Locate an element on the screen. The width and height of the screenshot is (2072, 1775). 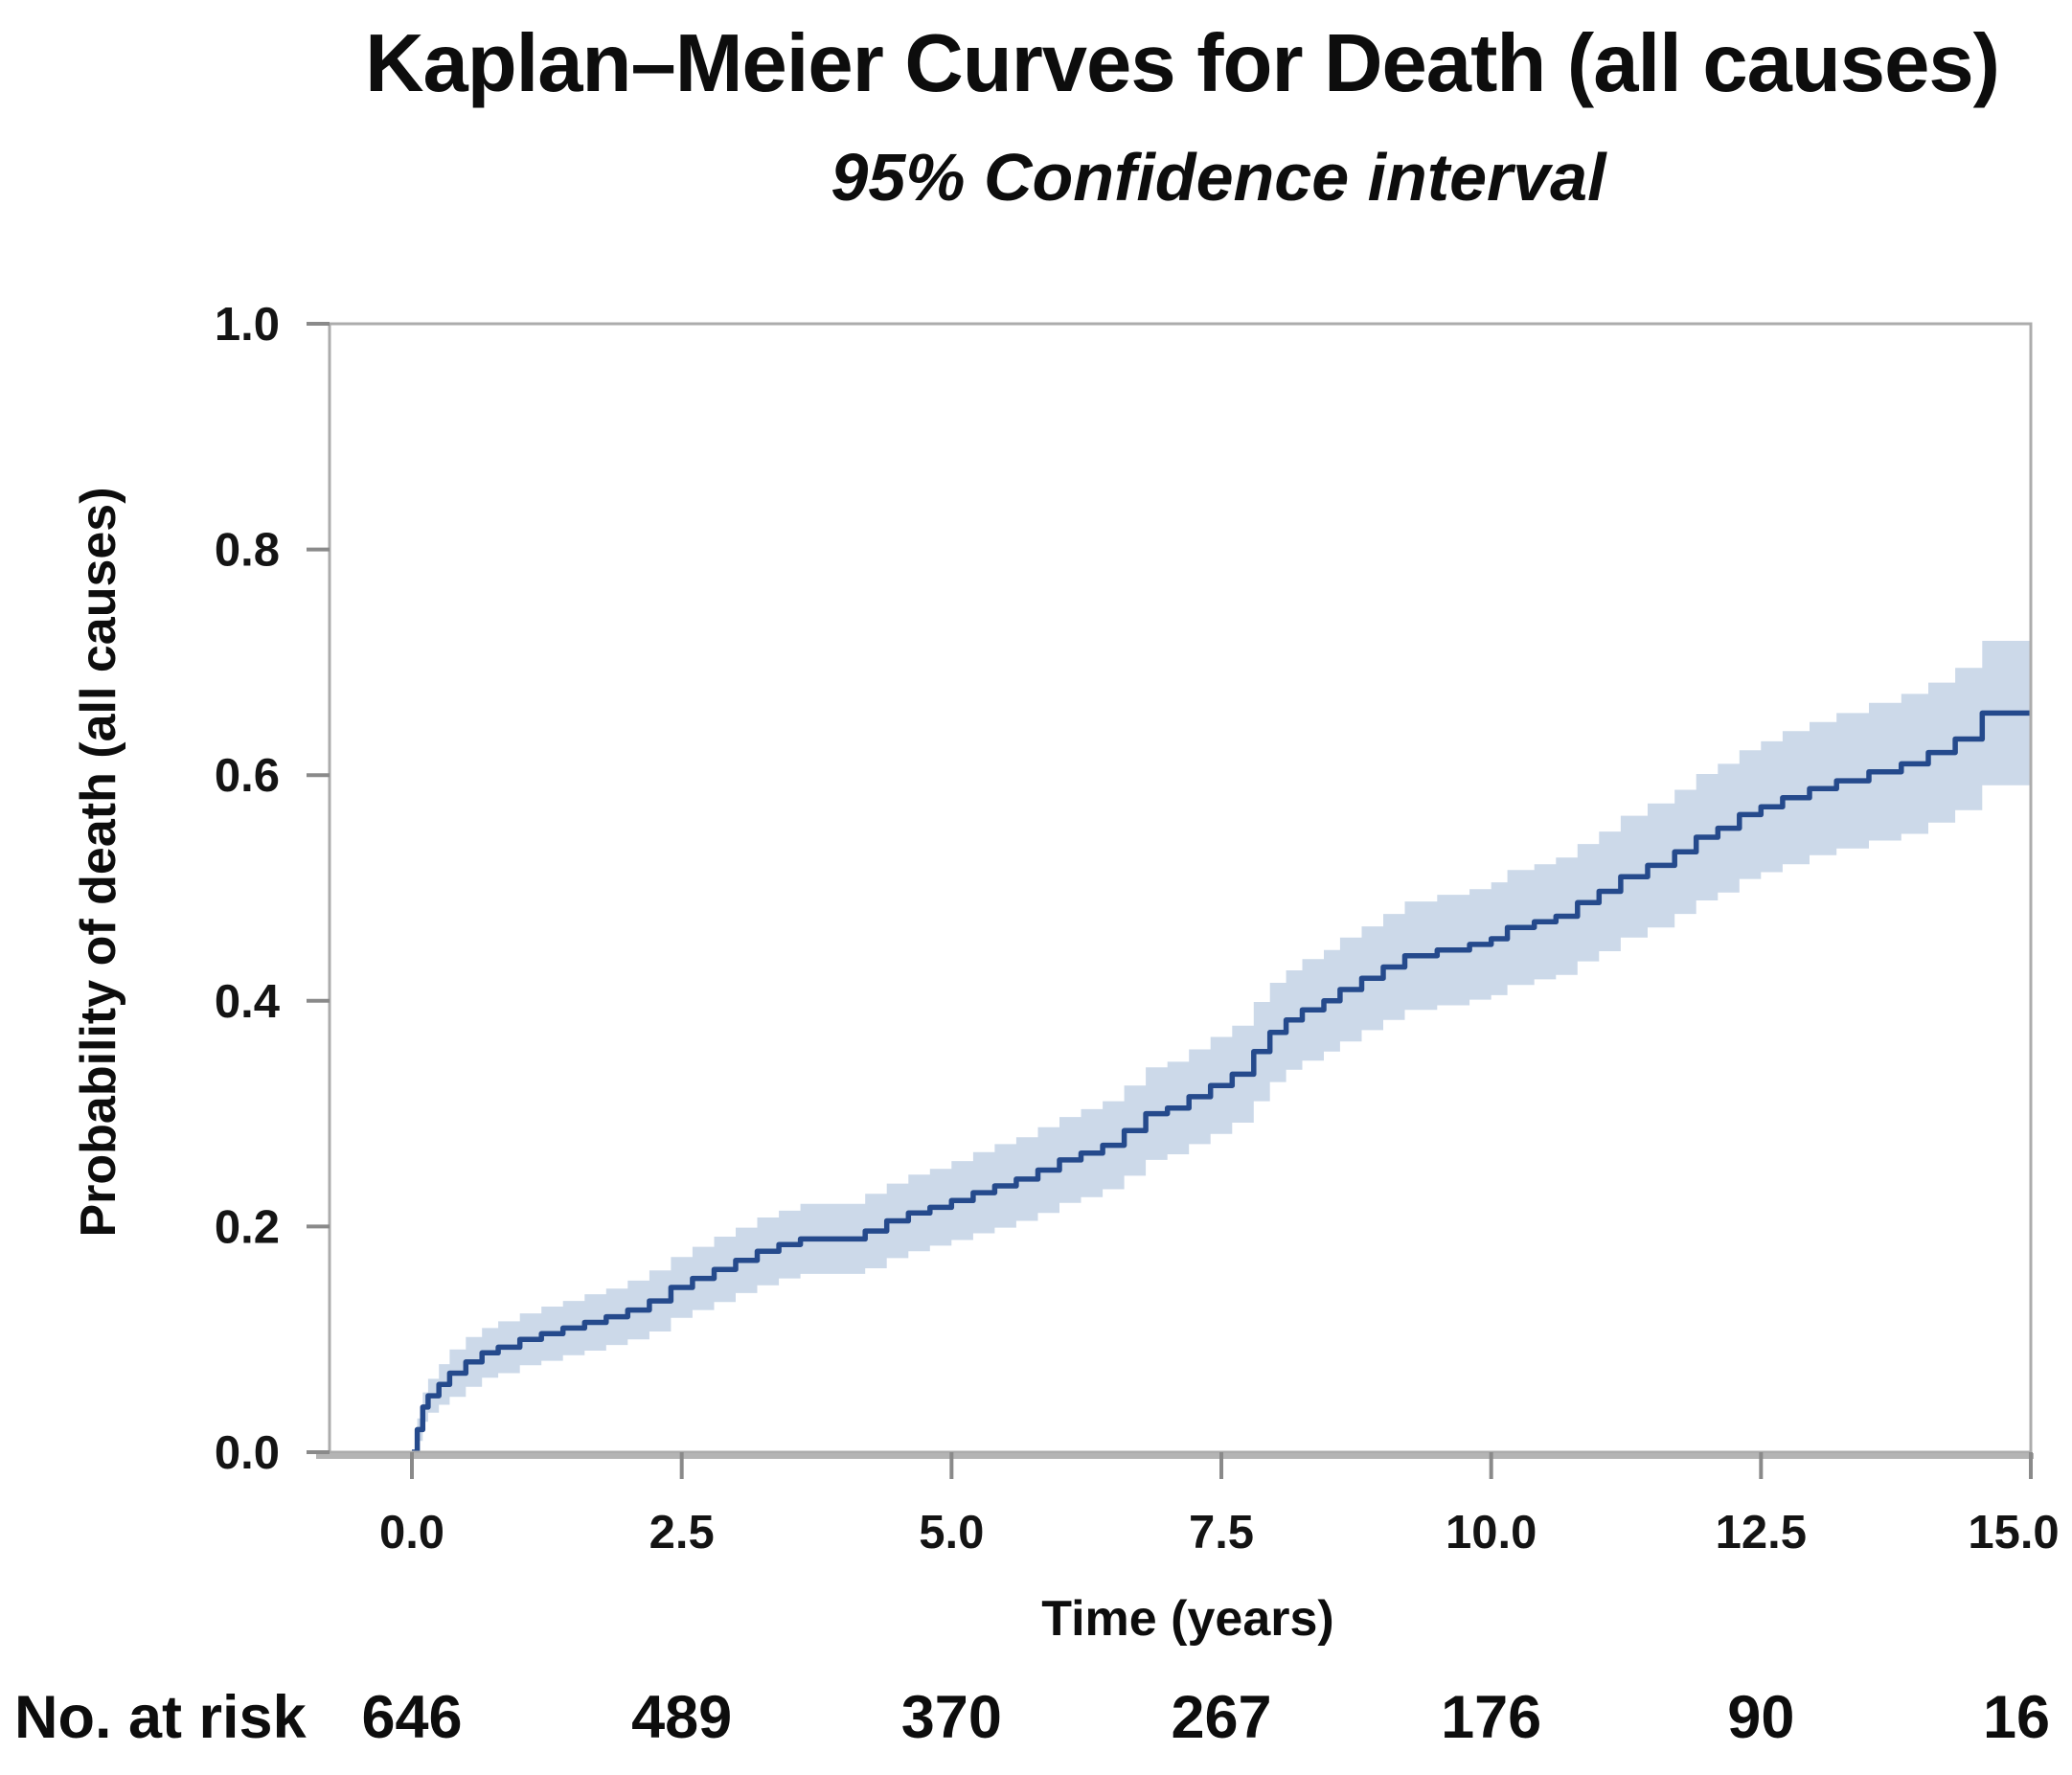
x-tick-label: 0.0 is located at coordinates (411, 1533).